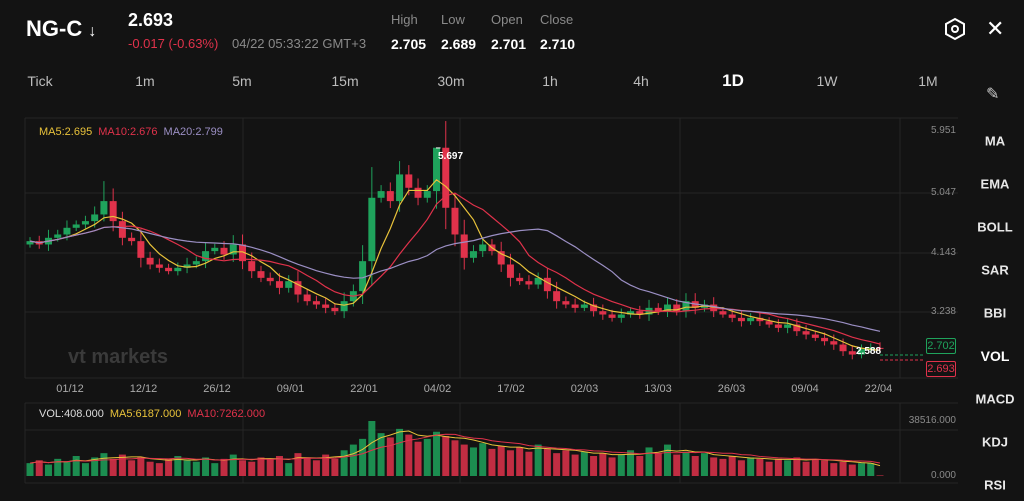 The width and height of the screenshot is (1024, 501). What do you see at coordinates (40, 81) in the screenshot?
I see `tab-timeframe-tick: Tick` at bounding box center [40, 81].